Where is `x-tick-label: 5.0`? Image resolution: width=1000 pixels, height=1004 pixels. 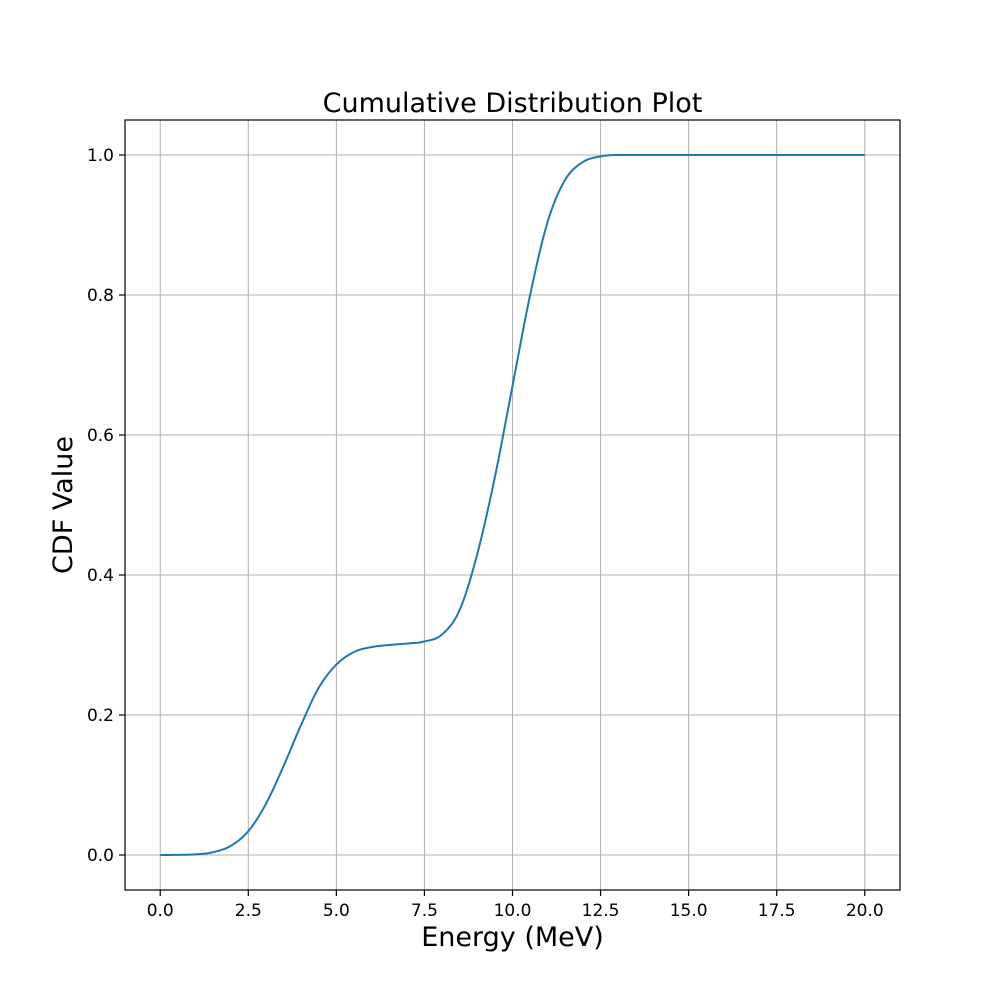 x-tick-label: 5.0 is located at coordinates (336, 911).